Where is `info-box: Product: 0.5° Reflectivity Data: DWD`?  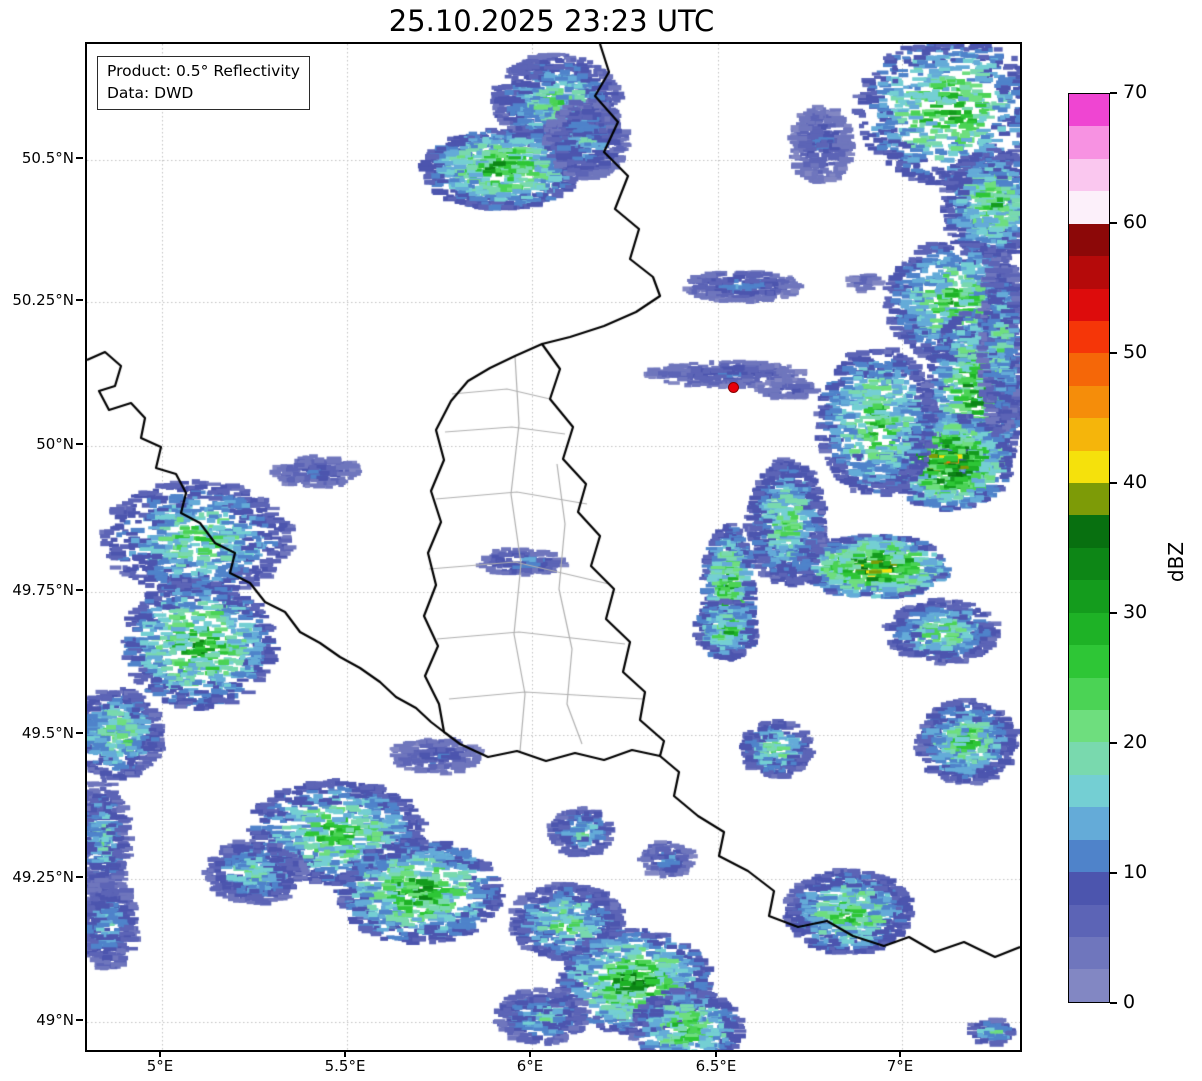 info-box: Product: 0.5° Reflectivity Data: DWD is located at coordinates (203, 83).